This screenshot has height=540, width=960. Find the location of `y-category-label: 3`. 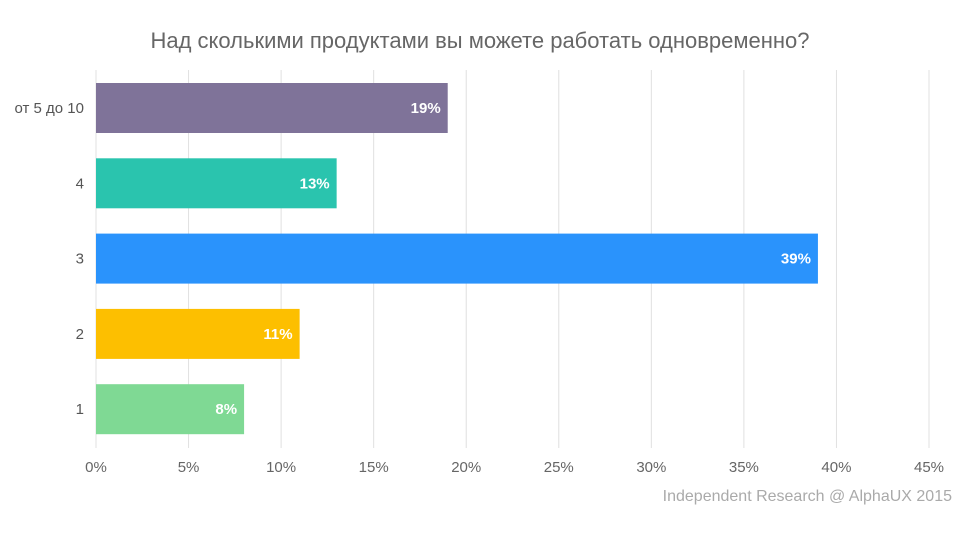

y-category-label: 3 is located at coordinates (80, 259).